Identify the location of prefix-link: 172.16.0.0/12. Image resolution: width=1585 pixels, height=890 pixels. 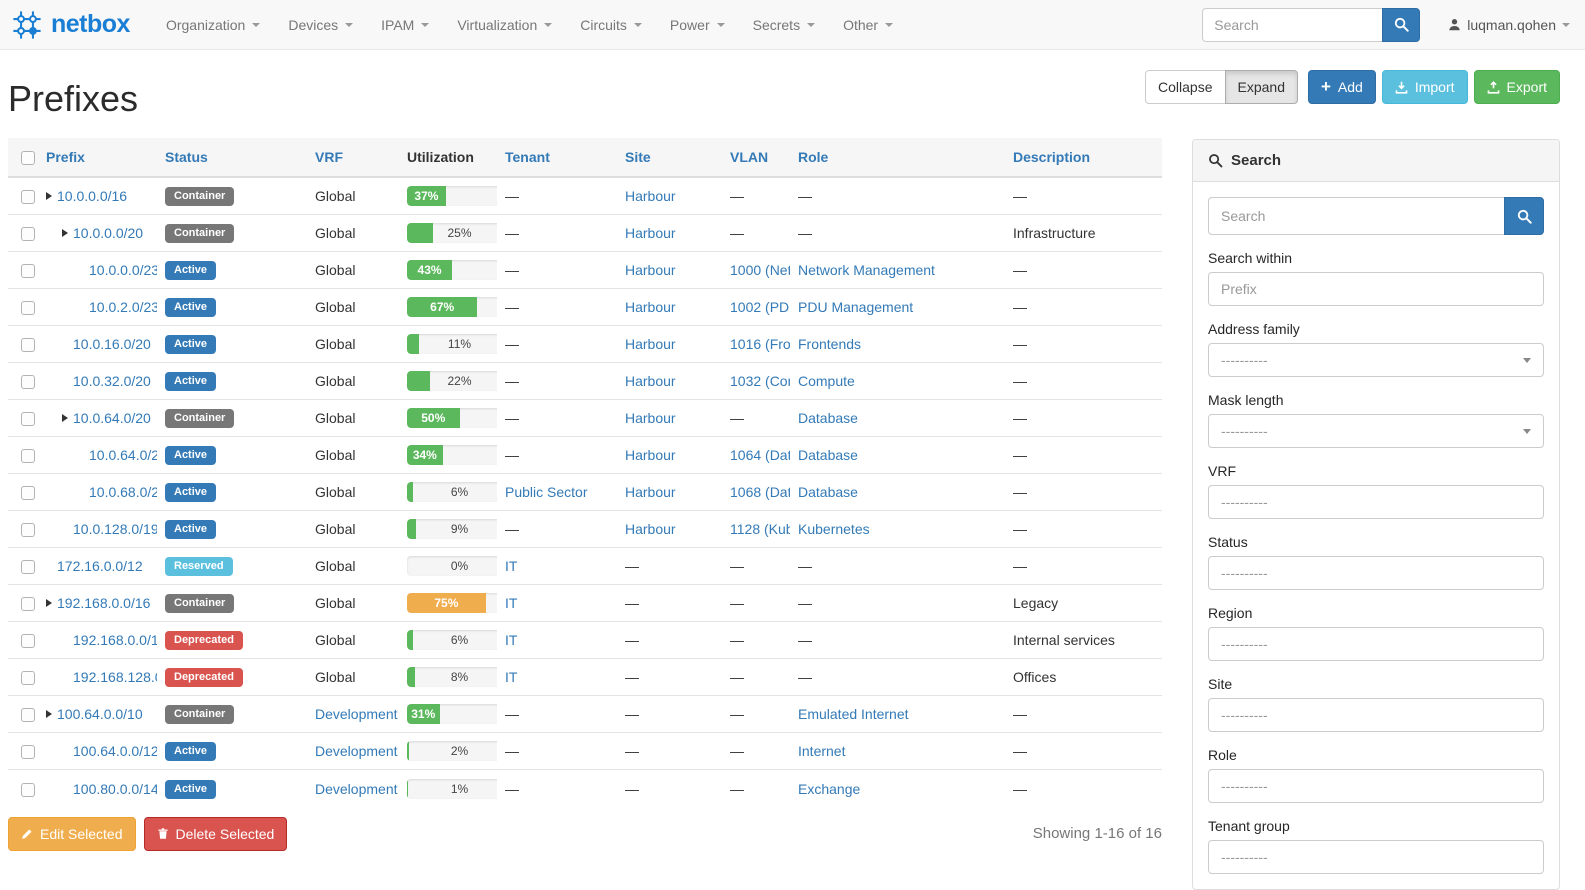
(100, 566).